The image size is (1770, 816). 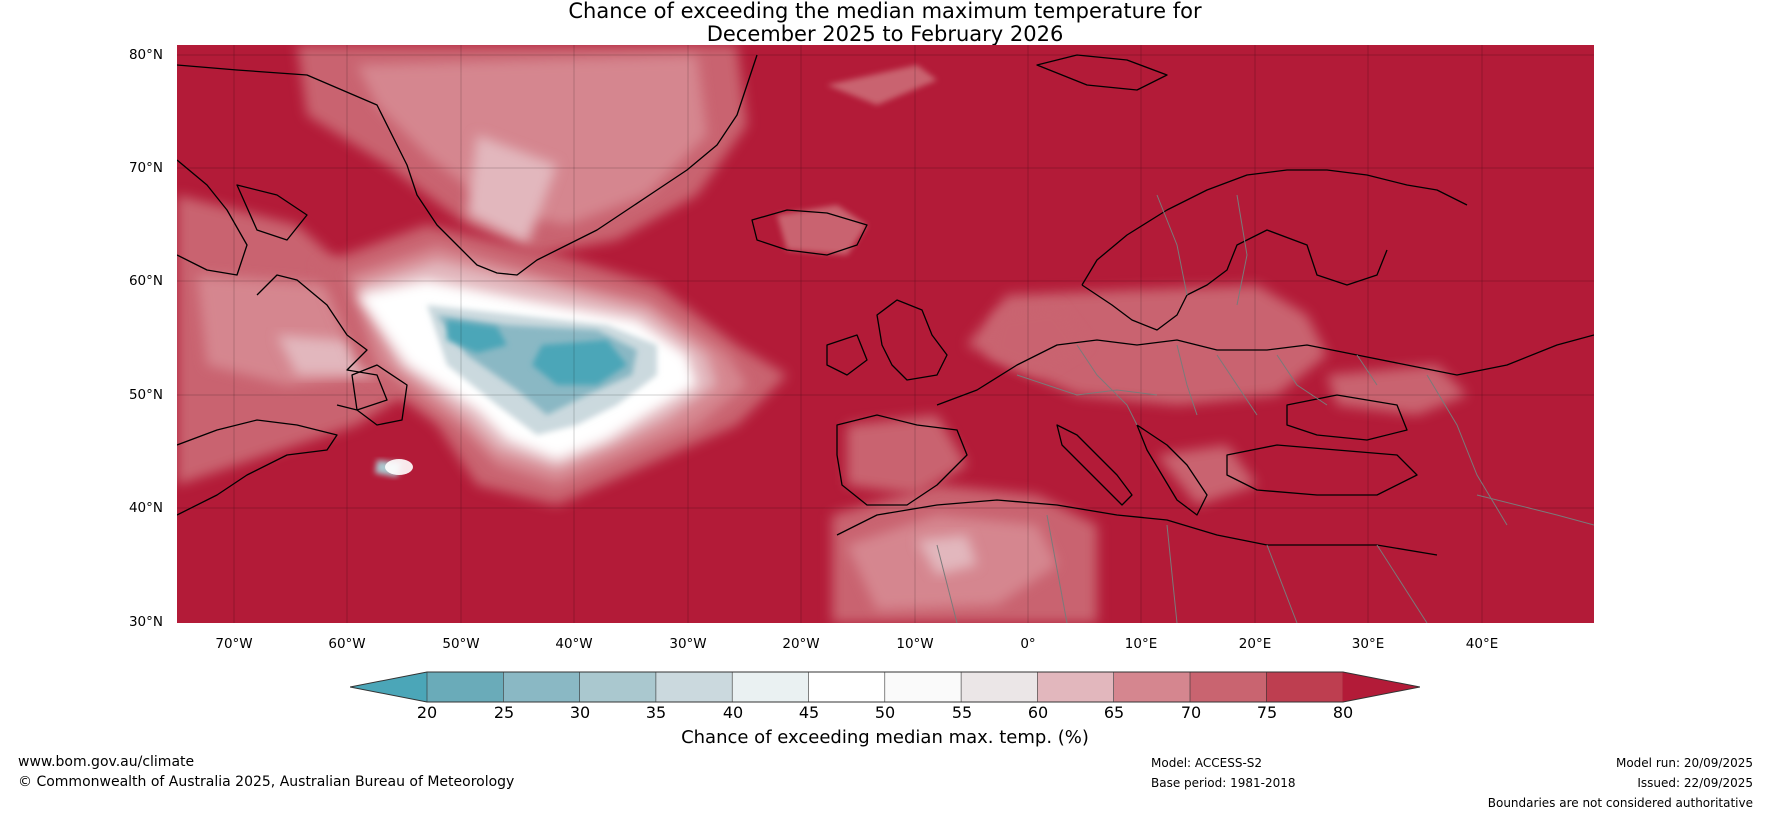 What do you see at coordinates (504, 712) in the screenshot?
I see `colorbar-tick: 25` at bounding box center [504, 712].